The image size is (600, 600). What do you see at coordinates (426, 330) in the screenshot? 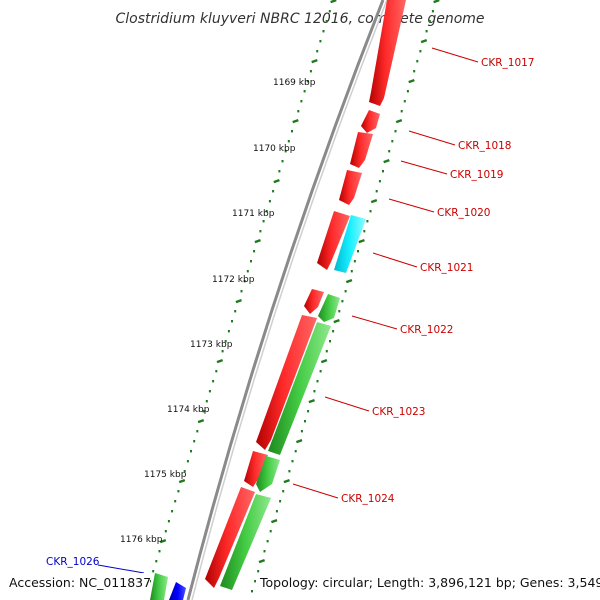
I see `gene-label-ckr-1022: CKR_1022` at bounding box center [426, 330].